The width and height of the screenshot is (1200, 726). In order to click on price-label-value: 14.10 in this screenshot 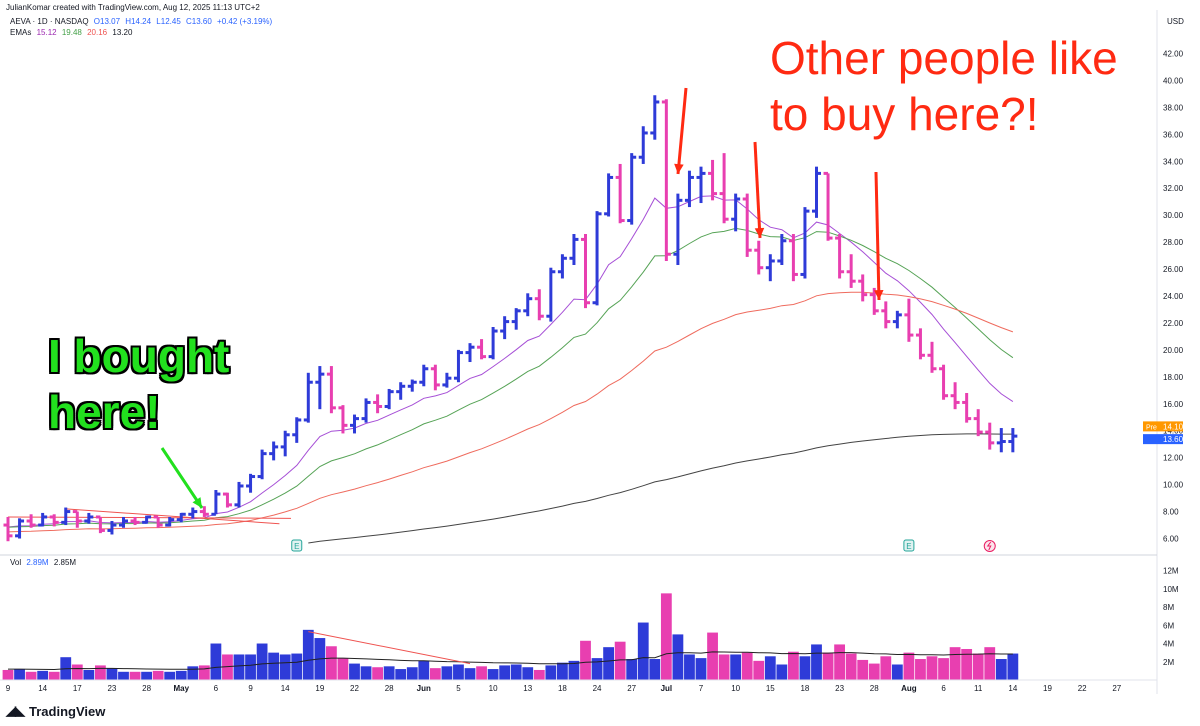, I will do `click(1173, 426)`.